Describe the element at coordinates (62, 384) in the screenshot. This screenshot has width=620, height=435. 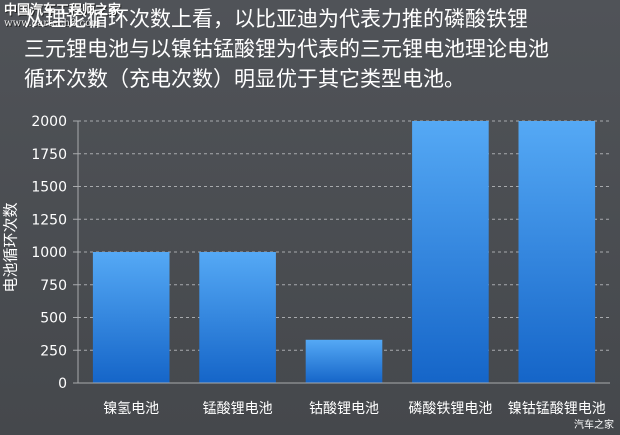
I see `y-tick-label: 0` at that location.